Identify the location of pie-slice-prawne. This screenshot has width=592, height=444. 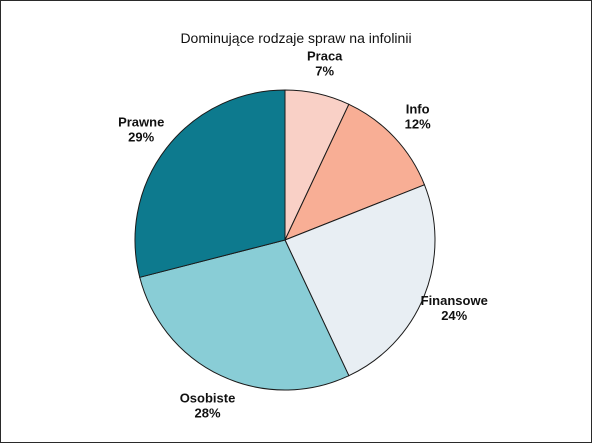
(210, 183).